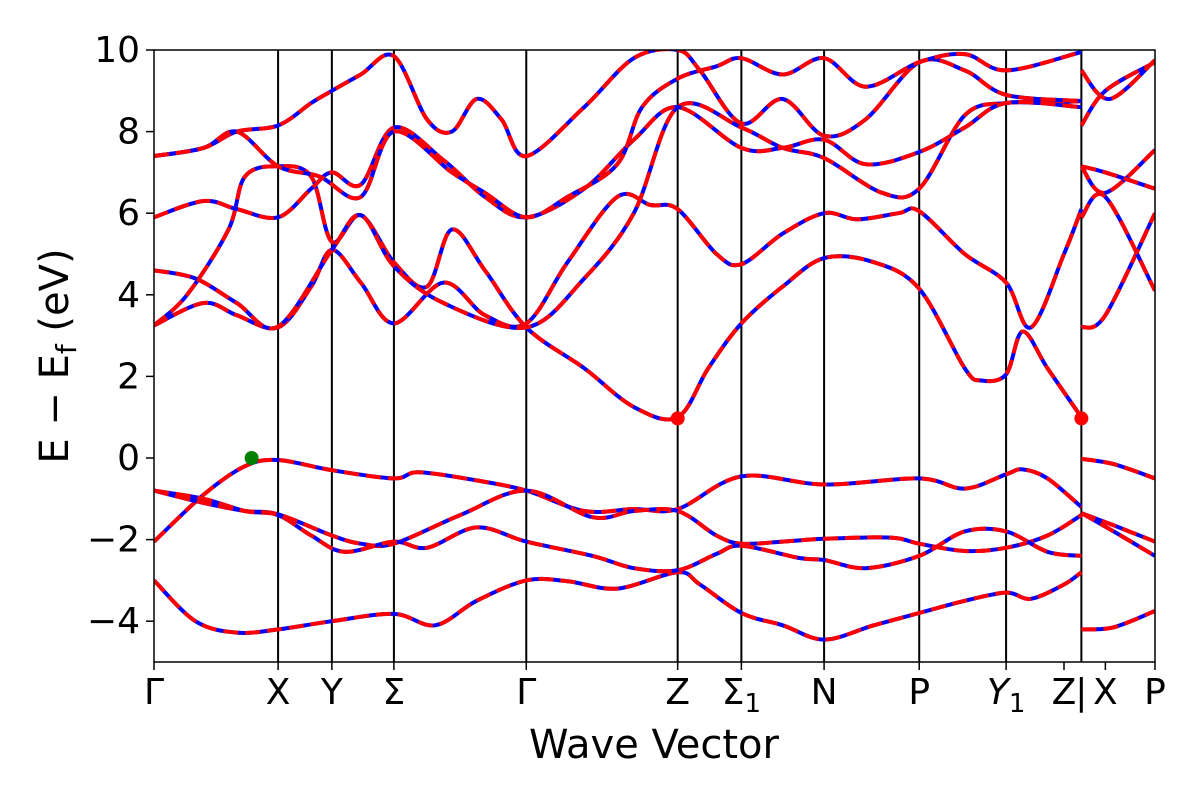 This screenshot has height=800, width=1200. I want to click on x-tick-label-5: Z, so click(677, 692).